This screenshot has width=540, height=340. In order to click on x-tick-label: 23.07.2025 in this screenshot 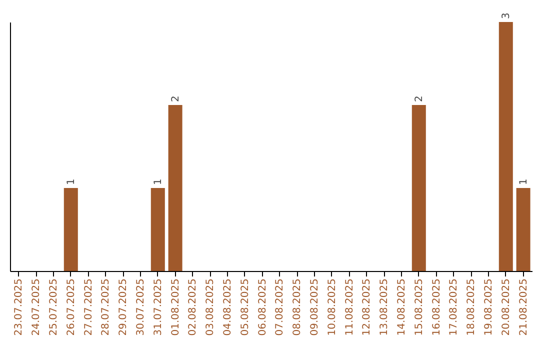, I will do `click(19, 307)`.